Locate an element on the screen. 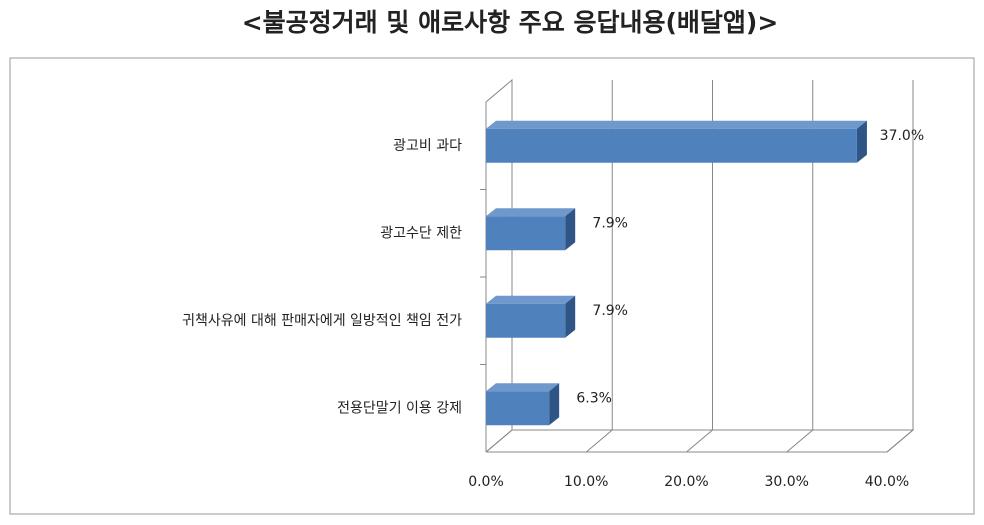  x-tick-label: 30.0% is located at coordinates (787, 482).